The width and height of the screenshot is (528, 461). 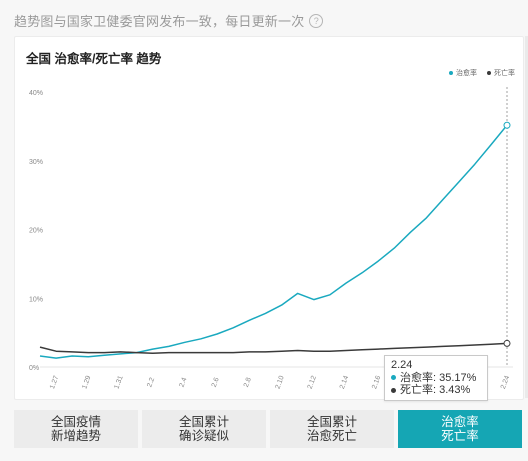 What do you see at coordinates (460, 422) in the screenshot?
I see `tab-label-line1: 治愈率` at bounding box center [460, 422].